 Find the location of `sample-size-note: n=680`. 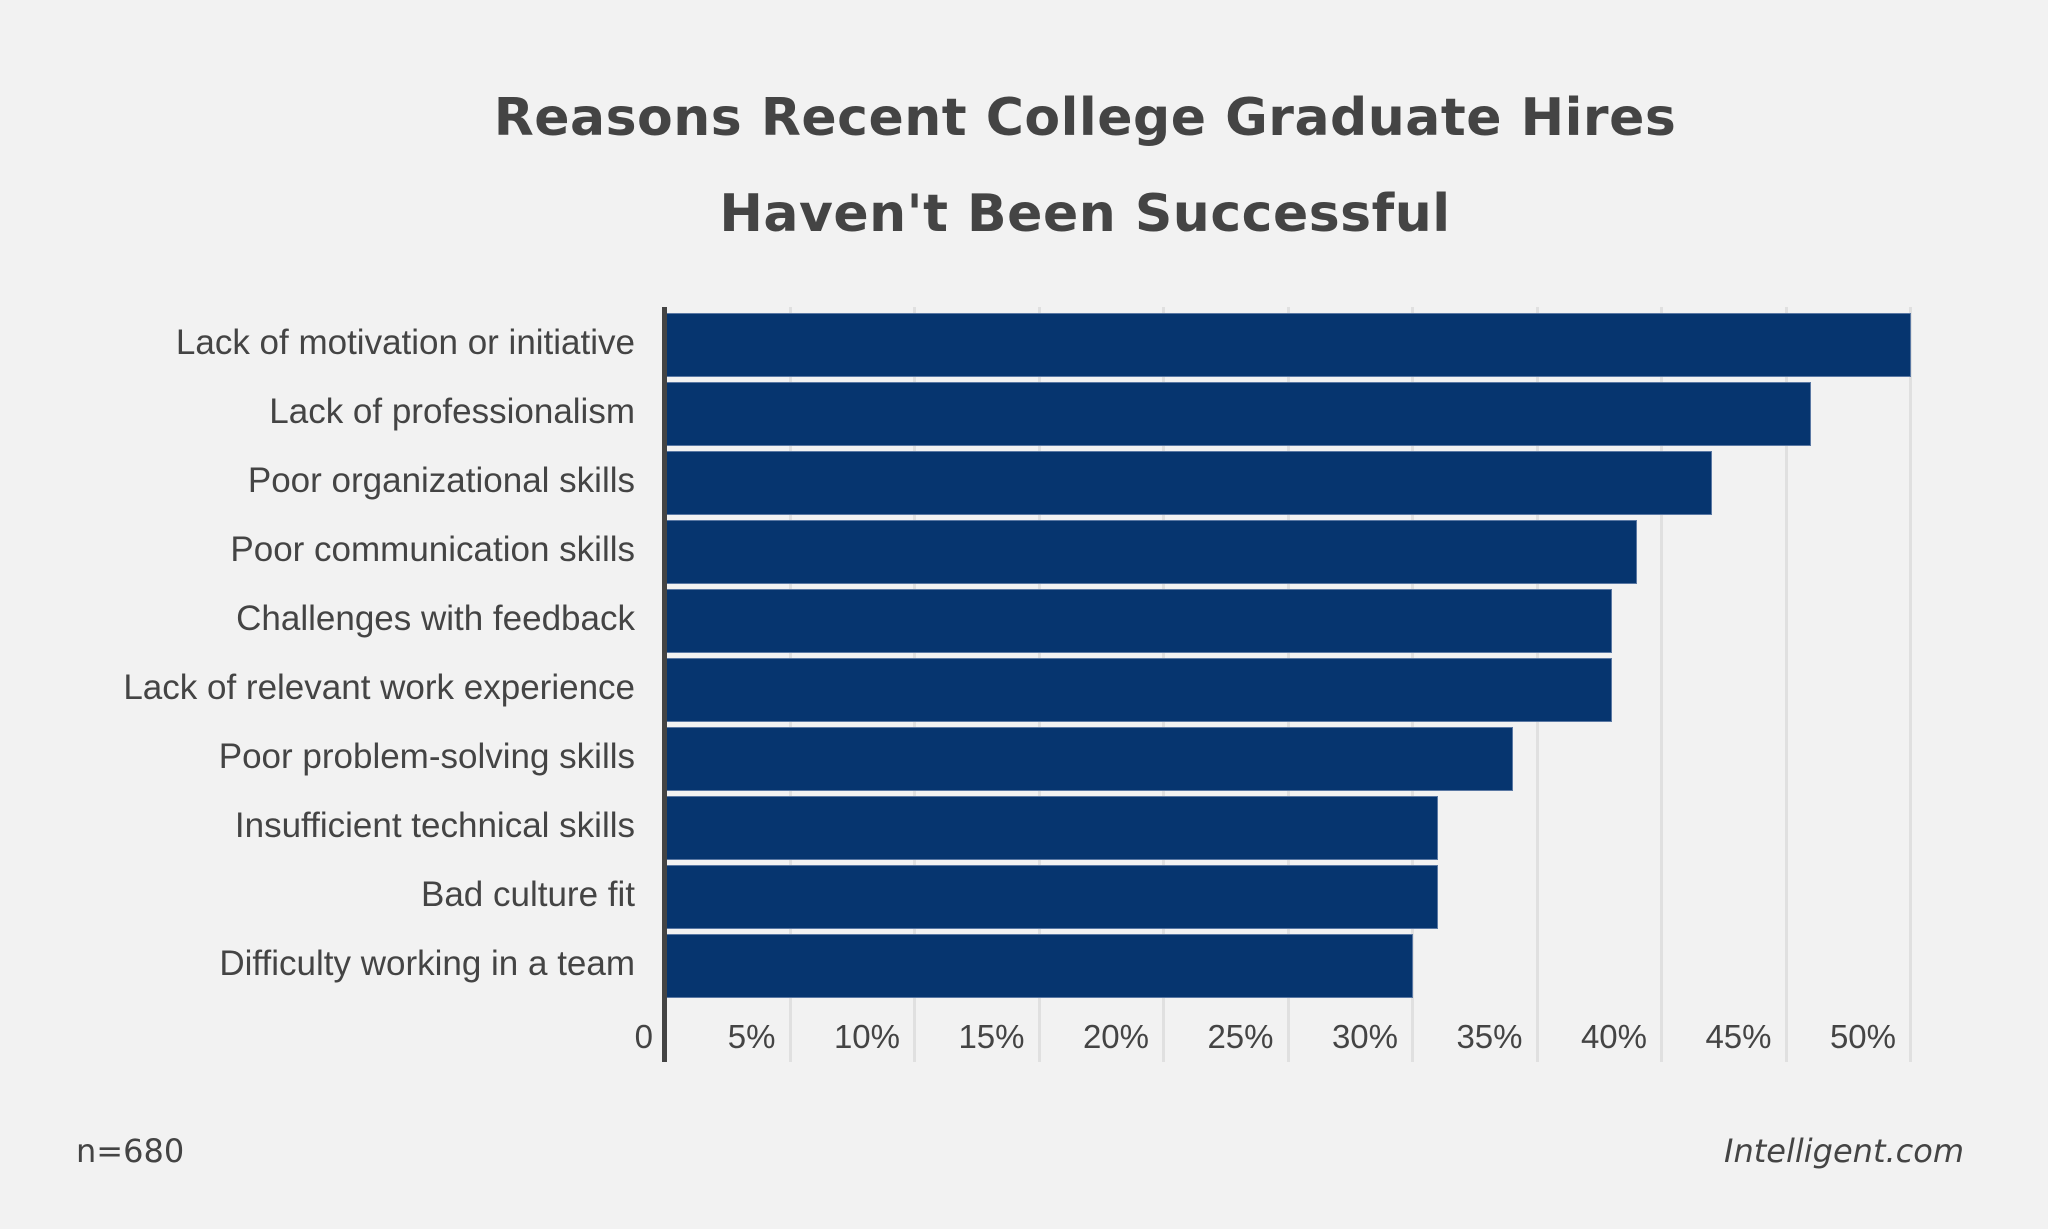

sample-size-note: n=680 is located at coordinates (130, 1151).